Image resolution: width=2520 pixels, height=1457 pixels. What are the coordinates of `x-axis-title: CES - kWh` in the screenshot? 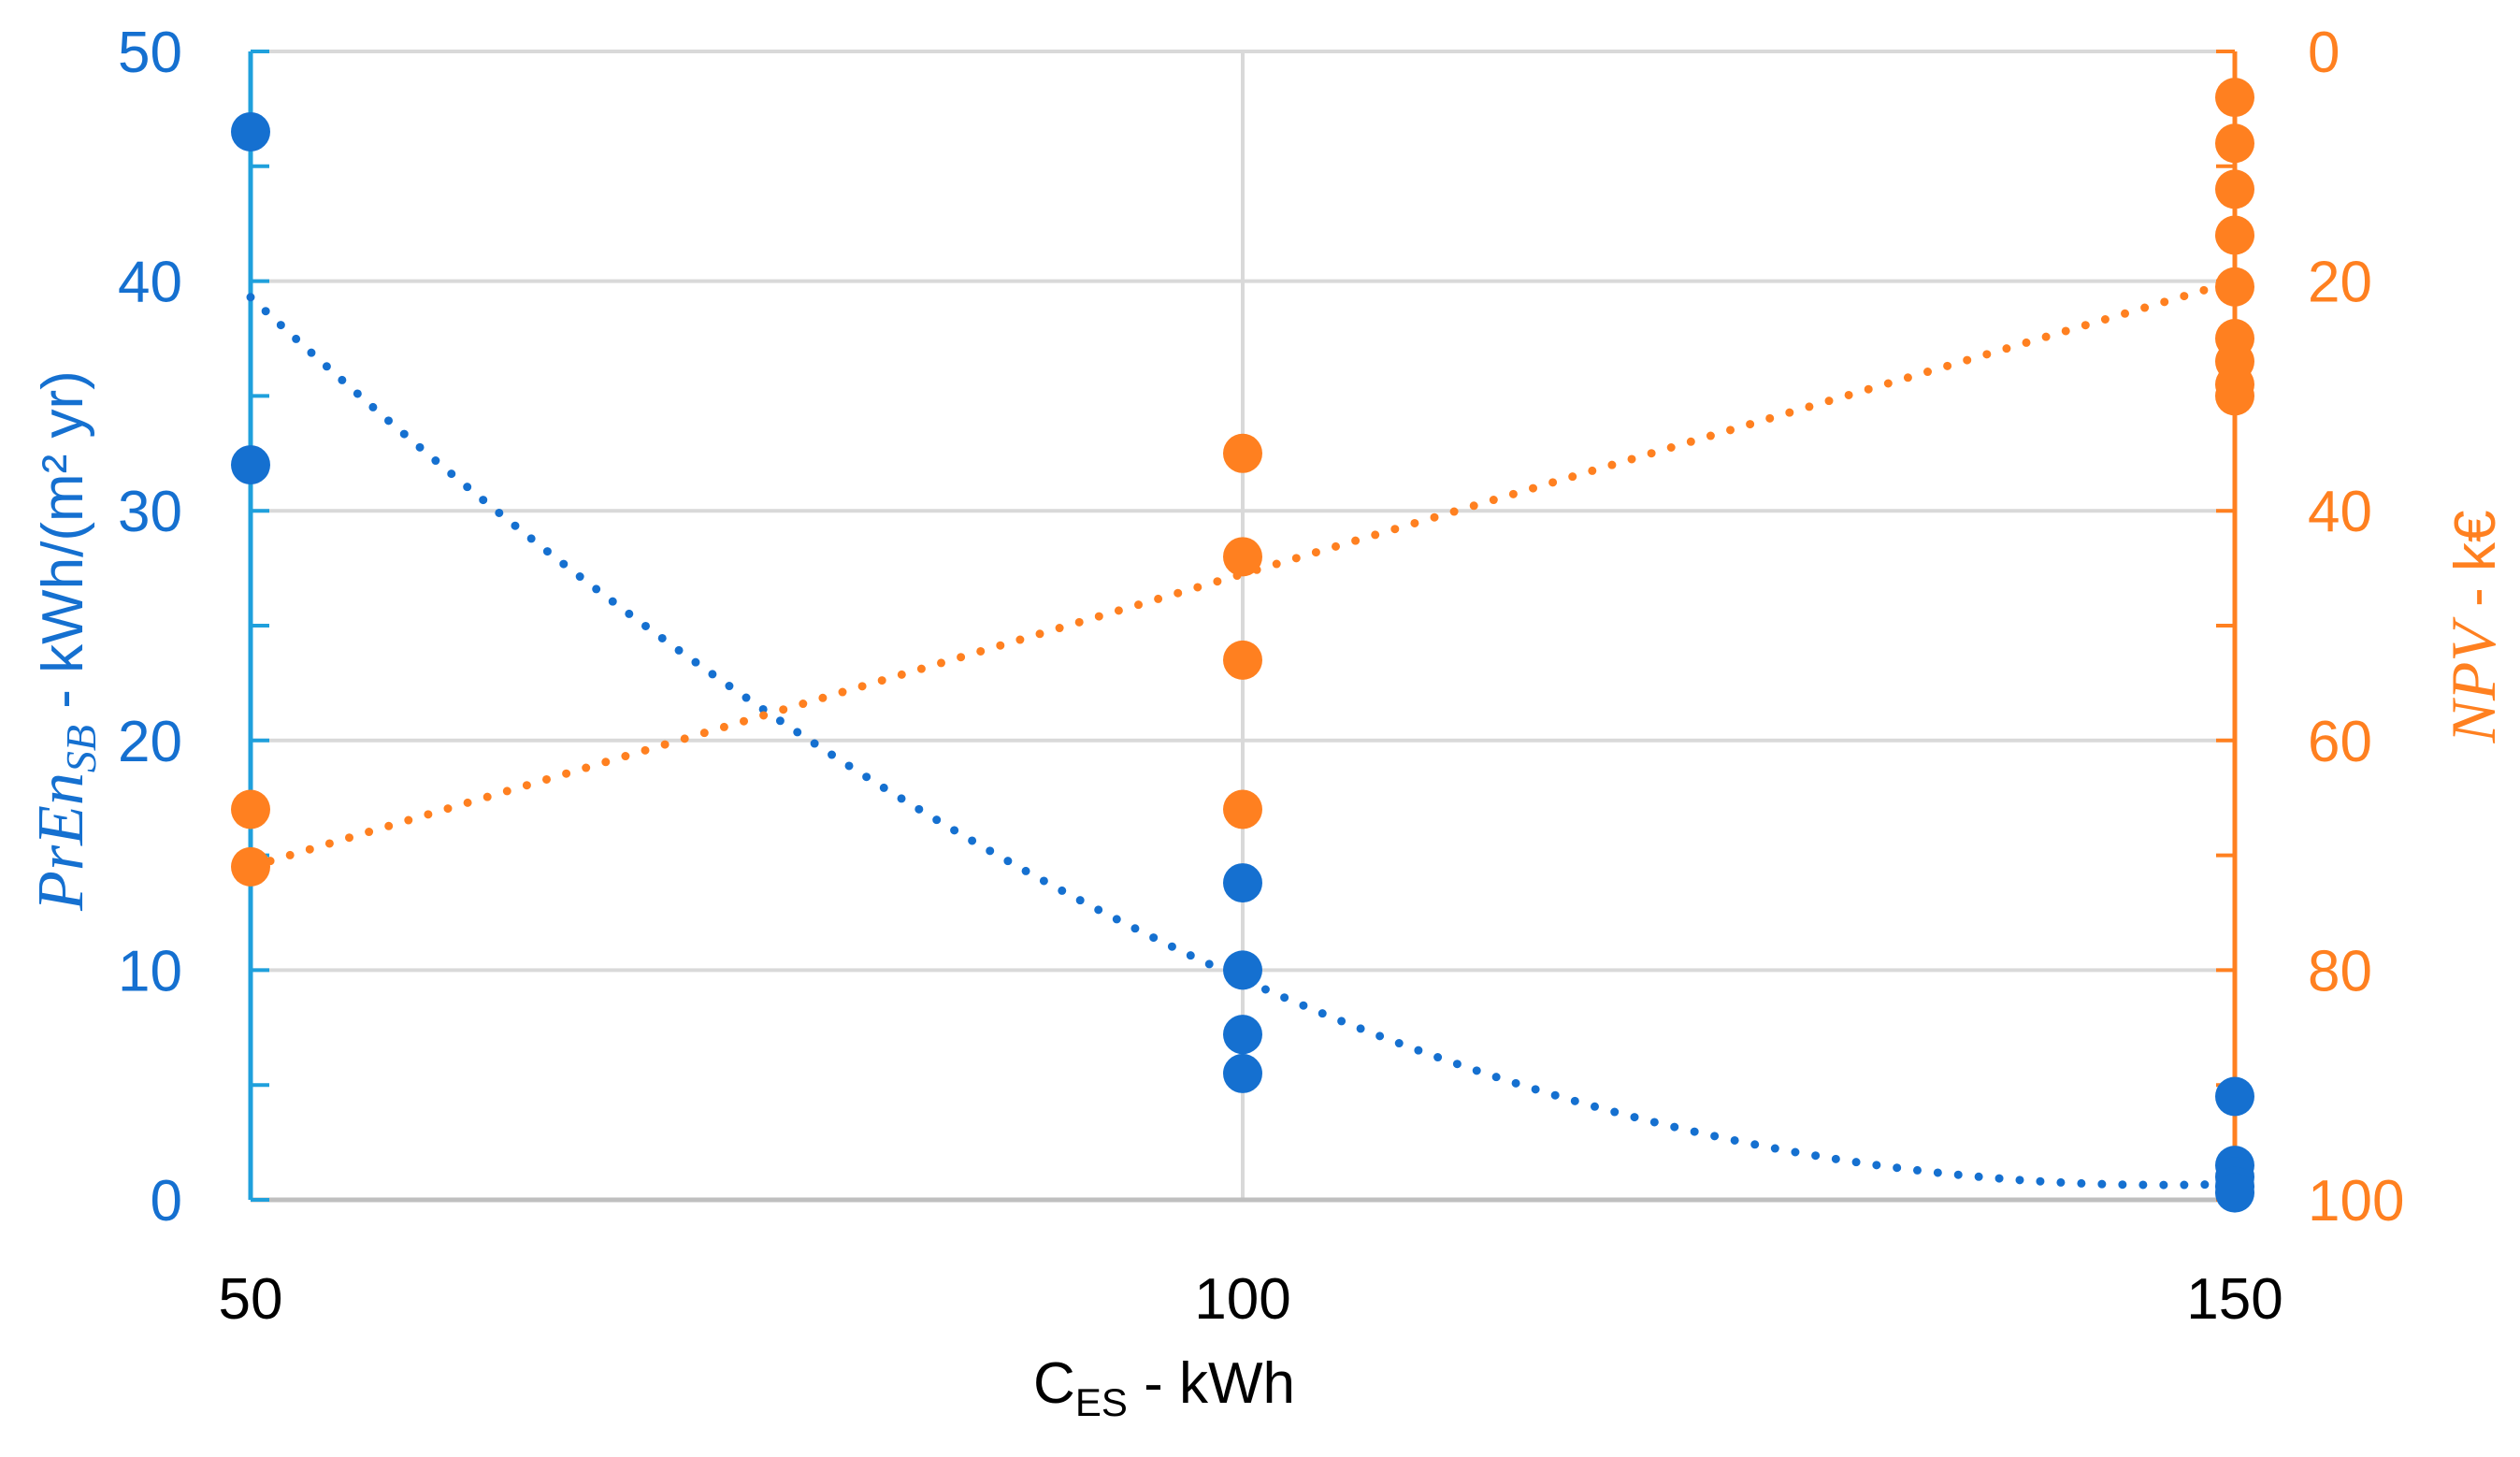 It's located at (1164, 1387).